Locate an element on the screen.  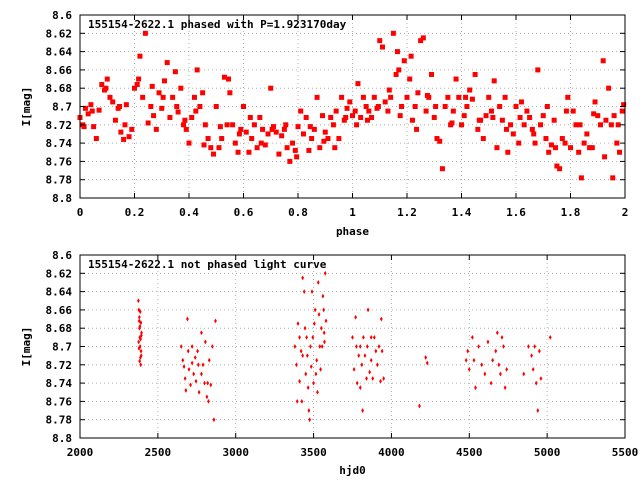
y-tick-label: 8.76 is located at coordinates (59, 401).